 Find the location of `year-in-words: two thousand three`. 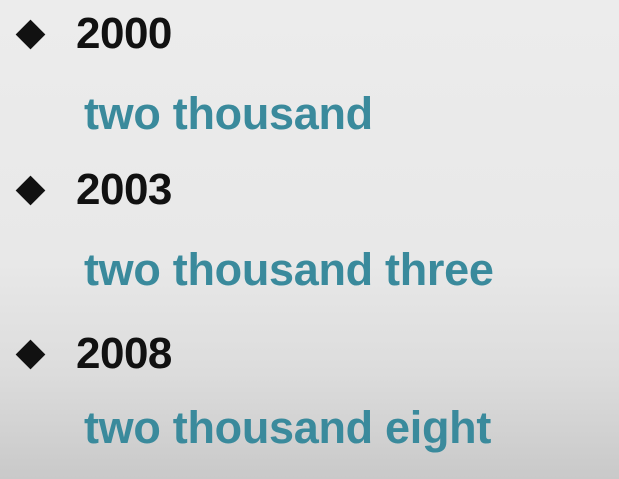

year-in-words: two thousand three is located at coordinates (289, 269).